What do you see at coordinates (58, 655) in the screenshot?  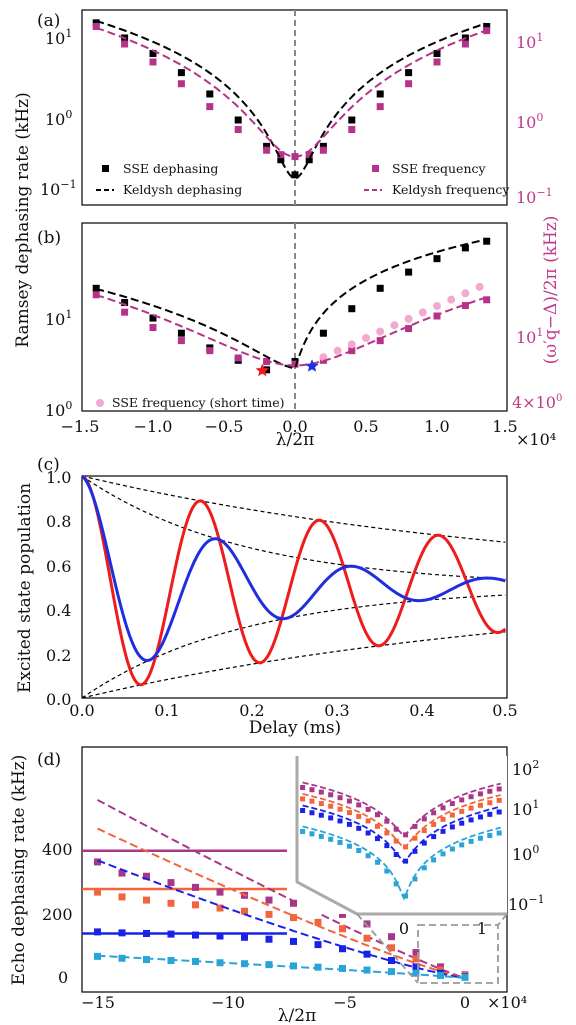 I see `c-ytick-02: 0.2` at bounding box center [58, 655].